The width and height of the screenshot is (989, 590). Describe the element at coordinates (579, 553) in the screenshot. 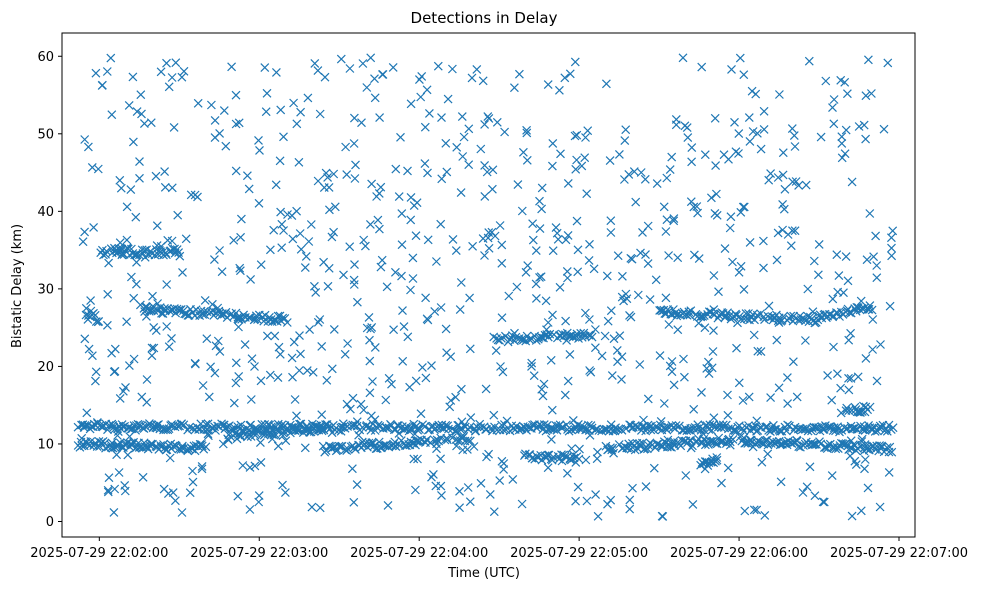

I see `x-tick-label: 2025-07-29 22:05:00` at that location.